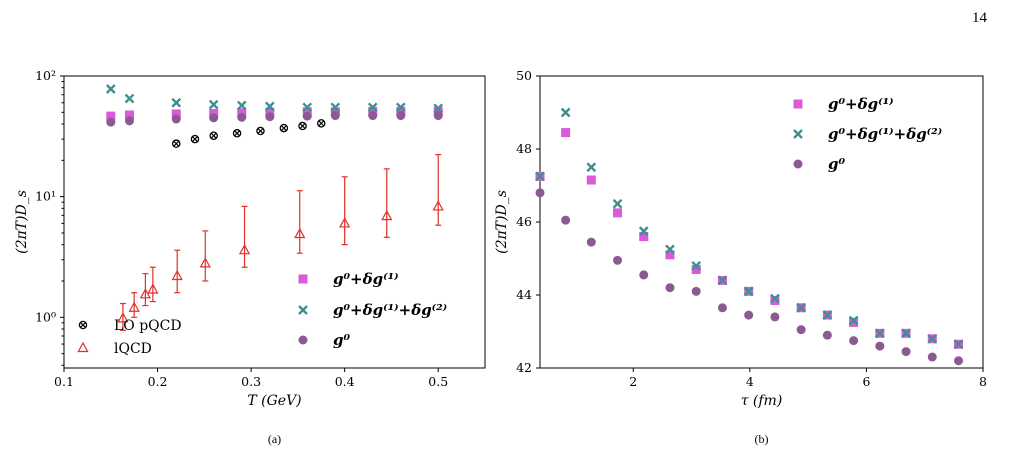 The image size is (1009, 455). I want to click on series-a-g-g-g, so click(274, 99).